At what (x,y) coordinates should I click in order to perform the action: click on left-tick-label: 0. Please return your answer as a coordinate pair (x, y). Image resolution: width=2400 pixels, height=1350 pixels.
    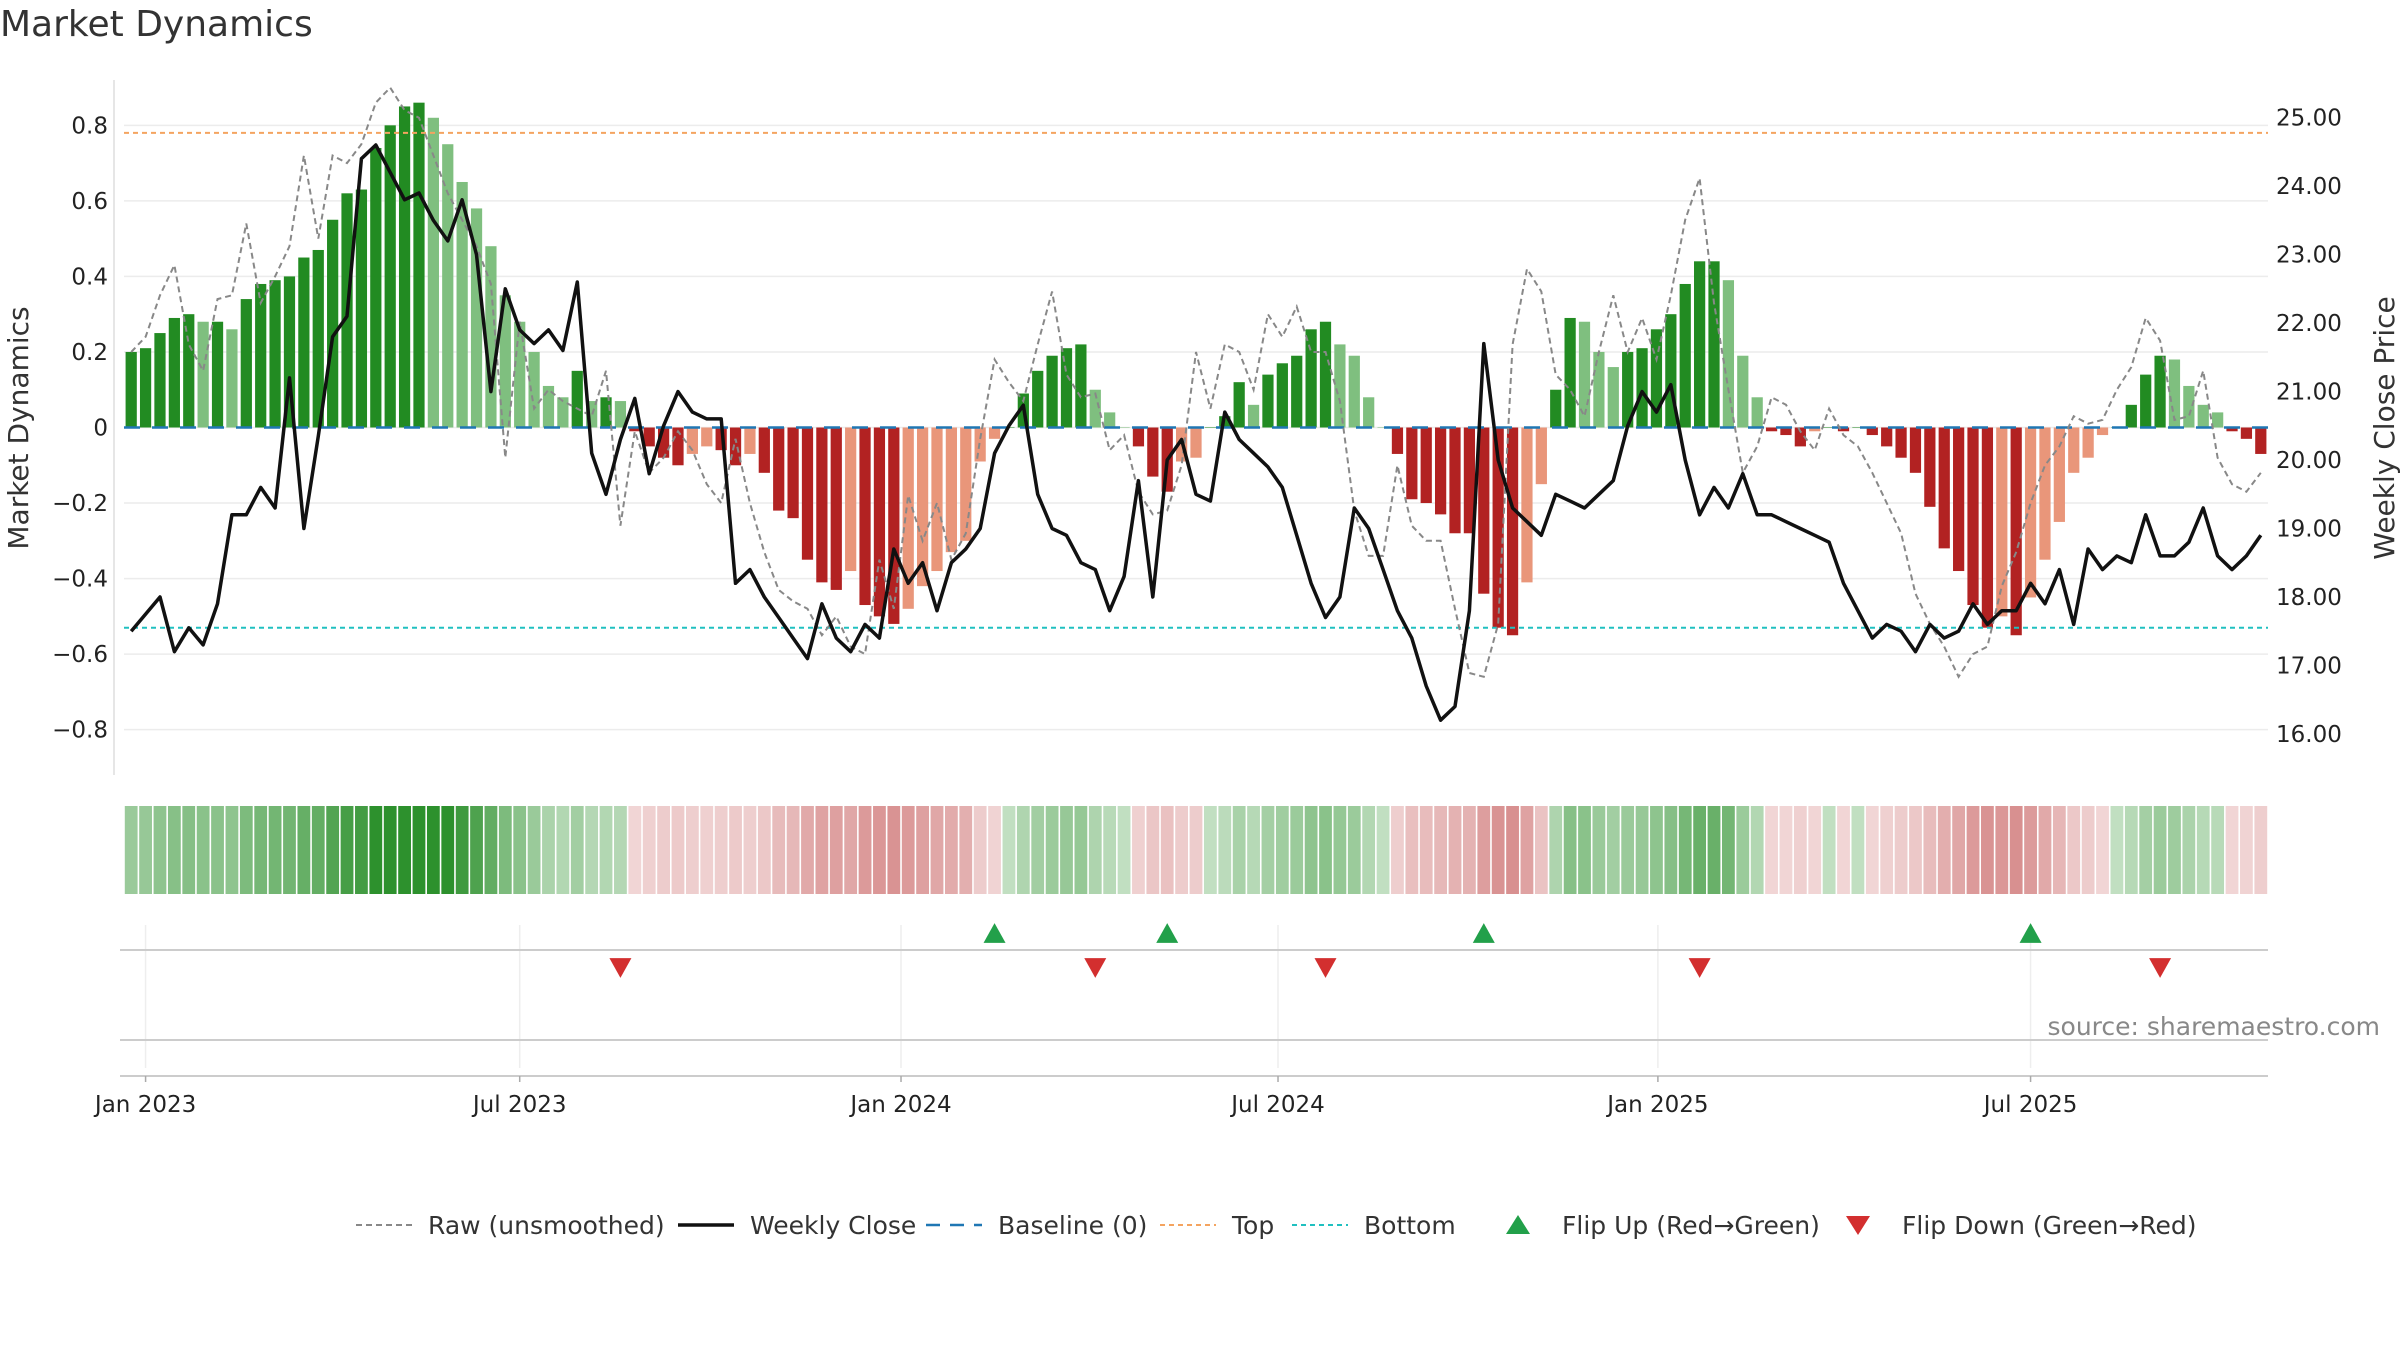
    Looking at the image, I should click on (100, 429).